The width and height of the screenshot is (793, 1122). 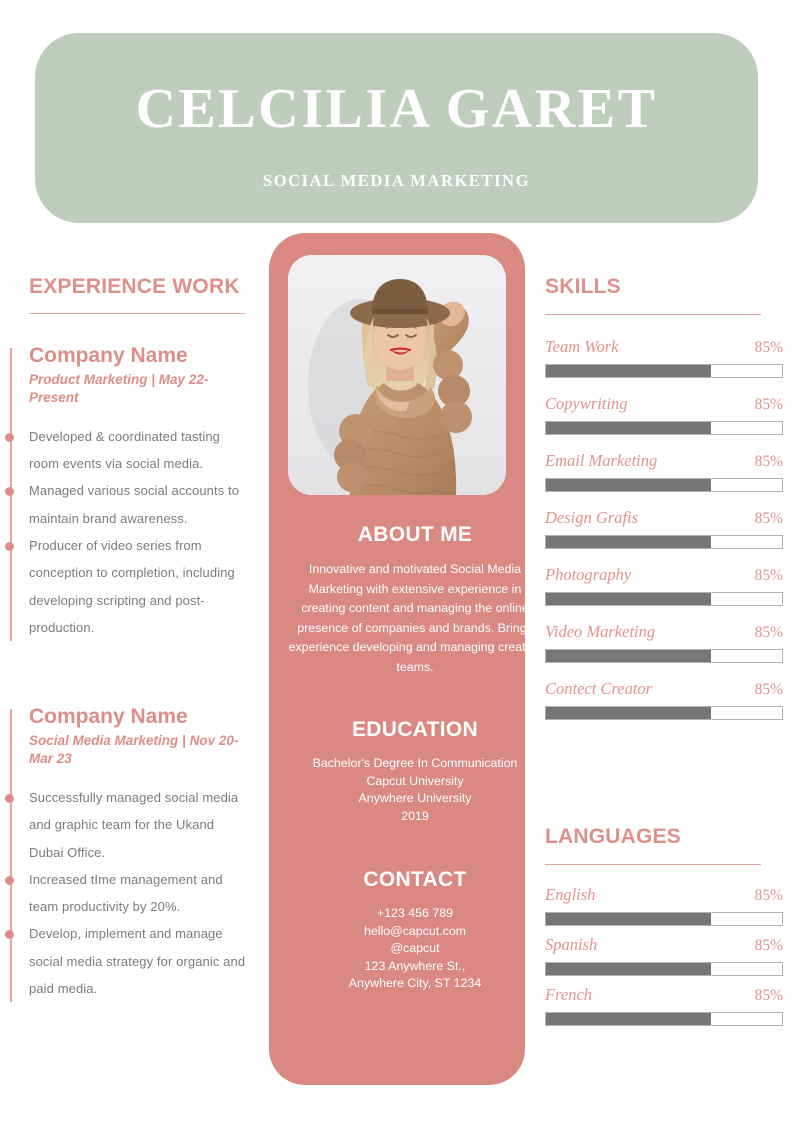 What do you see at coordinates (415, 879) in the screenshot?
I see `contact-heading: CONTACT` at bounding box center [415, 879].